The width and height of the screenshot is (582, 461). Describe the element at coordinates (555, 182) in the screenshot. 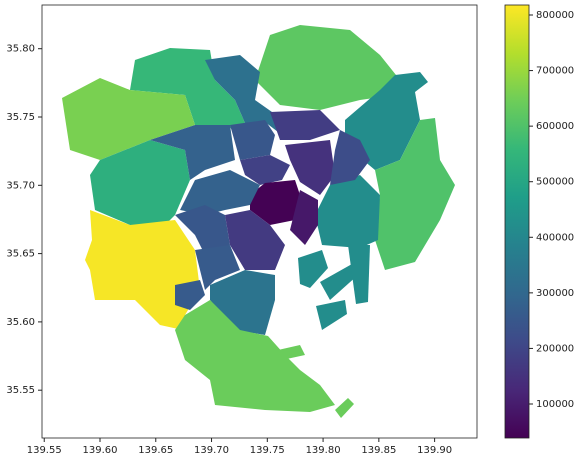

I see `colorbar-tick-label: 500000` at that location.